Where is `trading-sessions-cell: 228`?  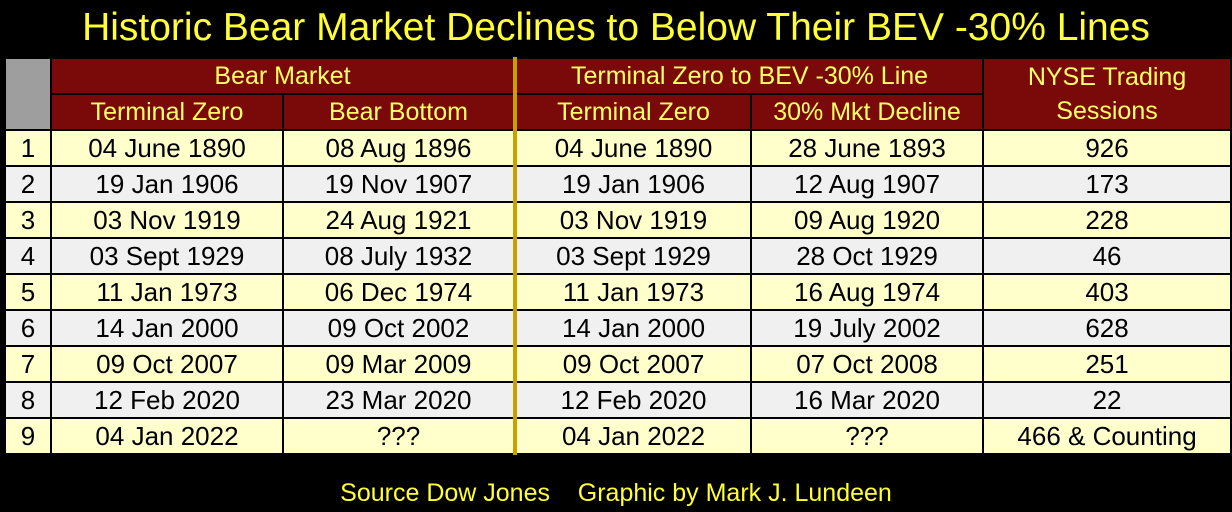 trading-sessions-cell: 228 is located at coordinates (1107, 220).